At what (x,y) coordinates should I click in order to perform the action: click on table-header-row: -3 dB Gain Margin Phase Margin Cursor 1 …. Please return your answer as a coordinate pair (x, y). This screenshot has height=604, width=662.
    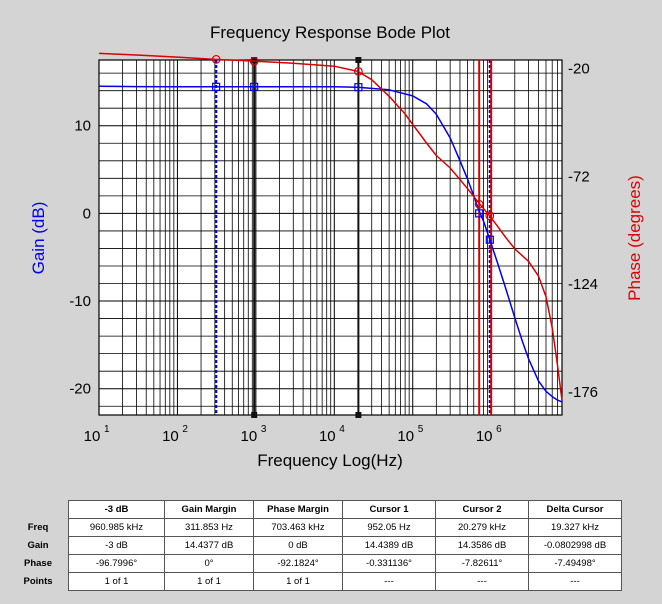
    Looking at the image, I should click on (315, 509).